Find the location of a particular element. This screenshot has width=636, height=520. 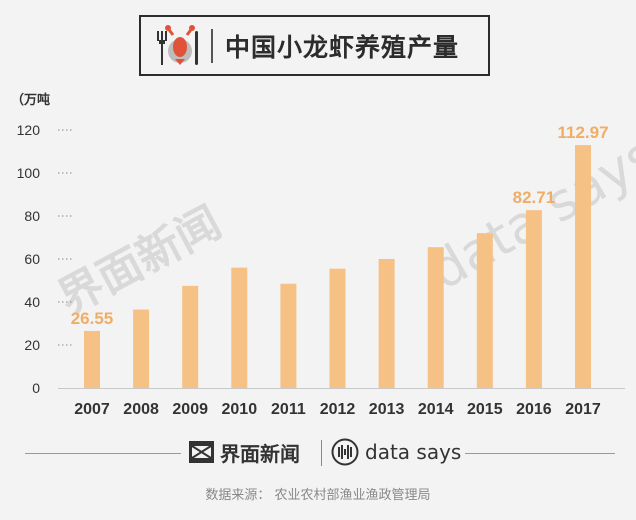

lobster-plate-icon is located at coordinates (177, 45).